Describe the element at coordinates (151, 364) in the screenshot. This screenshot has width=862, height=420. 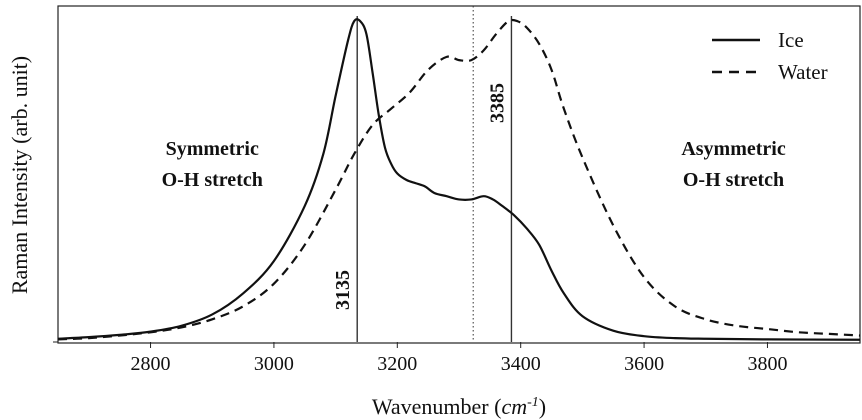
I see `x-tick-label-2800: 2800` at that location.